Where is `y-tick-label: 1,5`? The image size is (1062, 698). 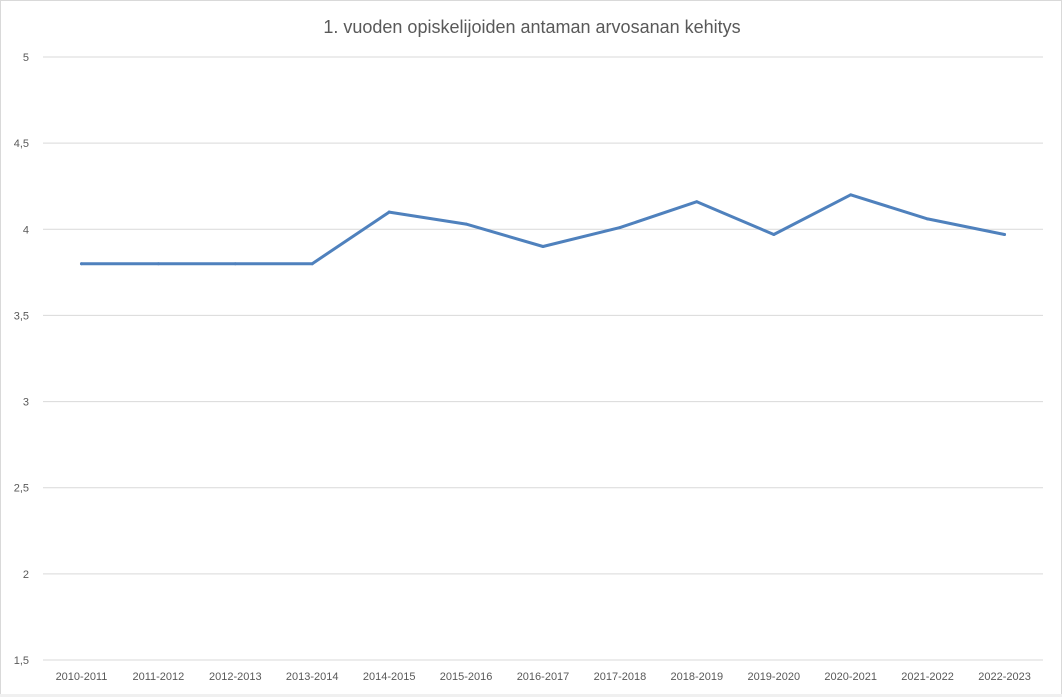
y-tick-label: 1,5 is located at coordinates (21, 661).